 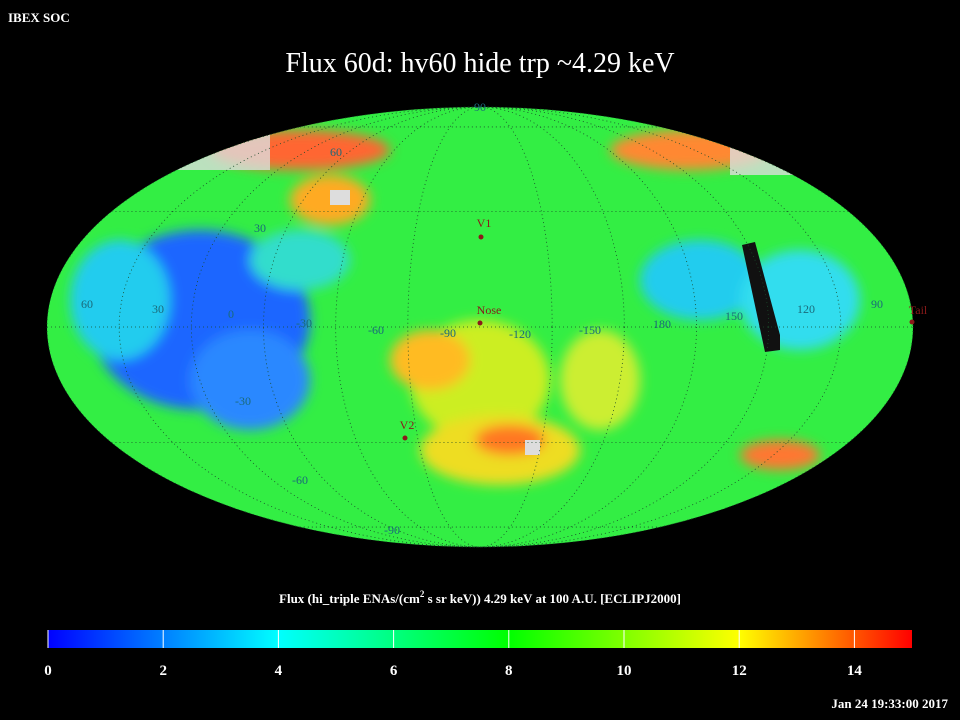 What do you see at coordinates (422, 594) in the screenshot?
I see `label-superscript: 2` at bounding box center [422, 594].